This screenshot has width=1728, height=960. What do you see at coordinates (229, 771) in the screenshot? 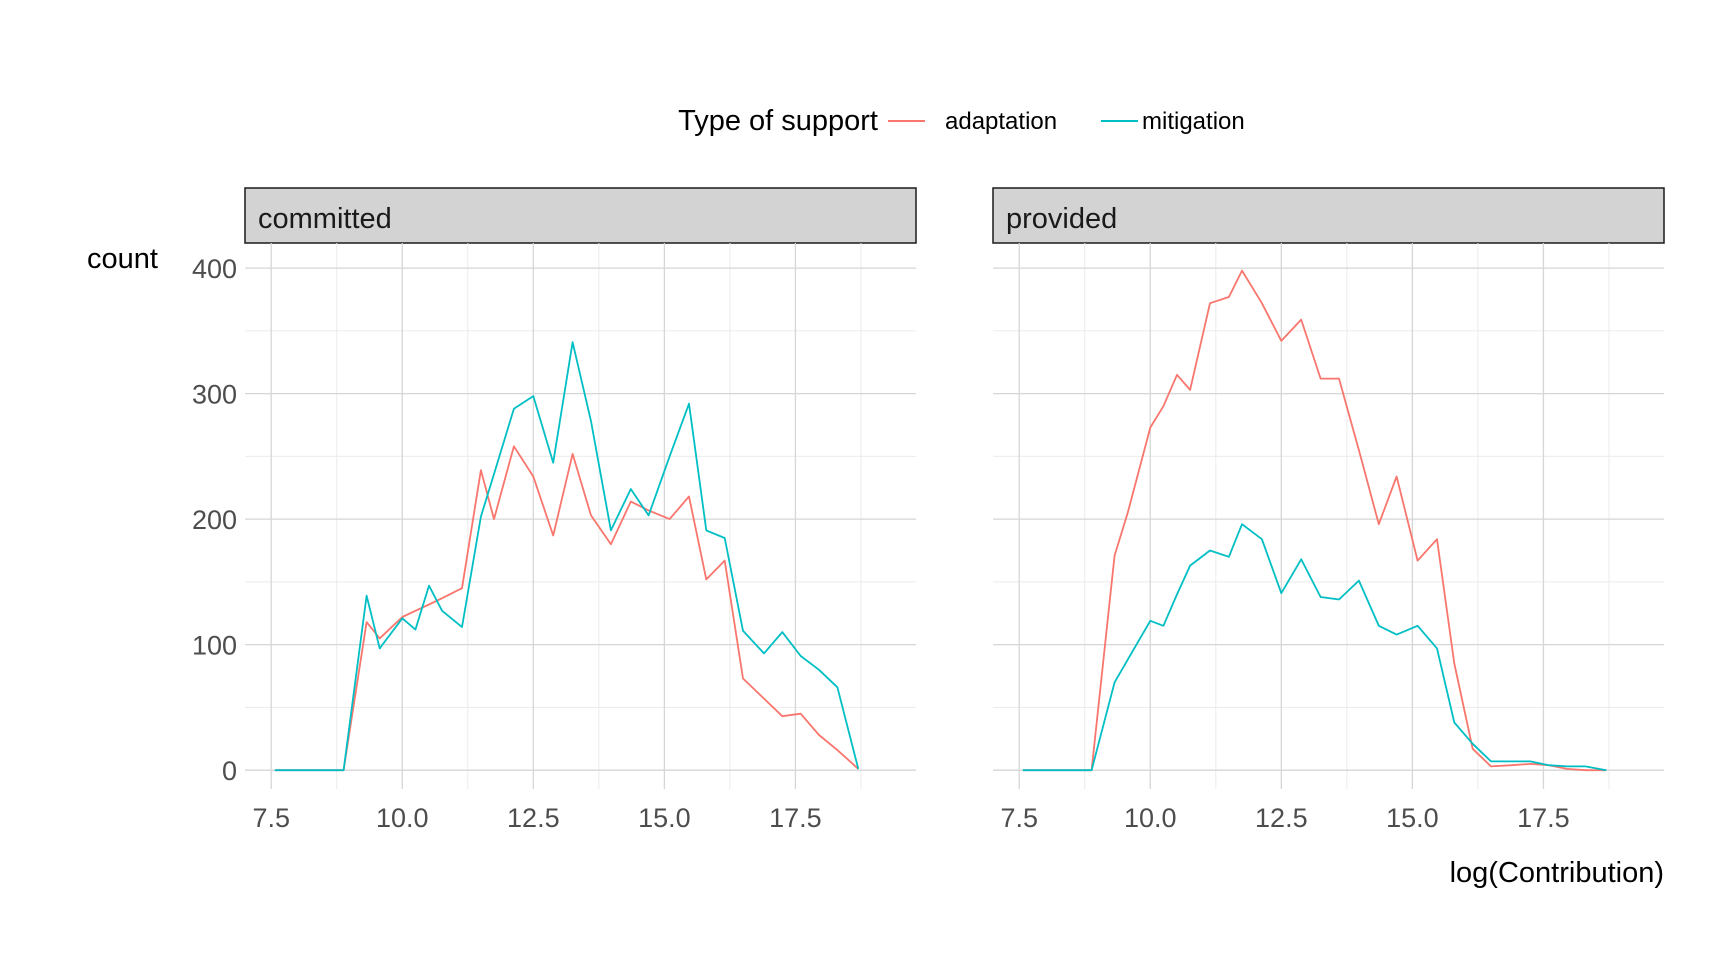
I see `y-tick-label-0: 0` at bounding box center [229, 771].